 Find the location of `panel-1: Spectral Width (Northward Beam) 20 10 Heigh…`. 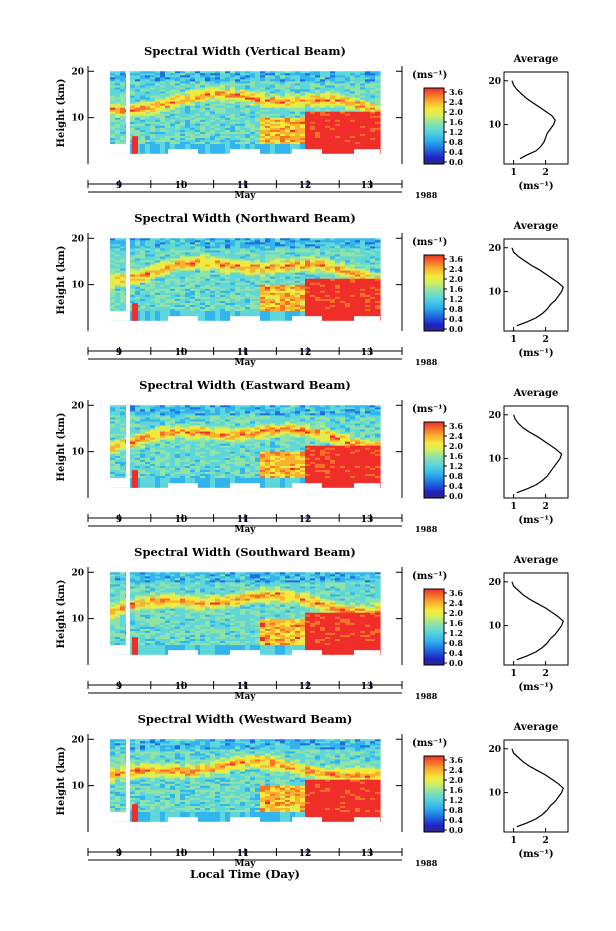

panel-1: Spectral Width (Northward Beam) 20 10 Heigh… is located at coordinates (312, 289).